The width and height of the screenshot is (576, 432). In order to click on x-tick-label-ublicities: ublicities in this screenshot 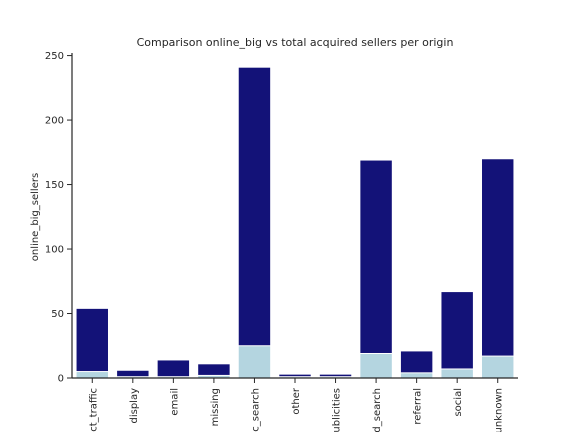, I will do `click(337, 410)`.